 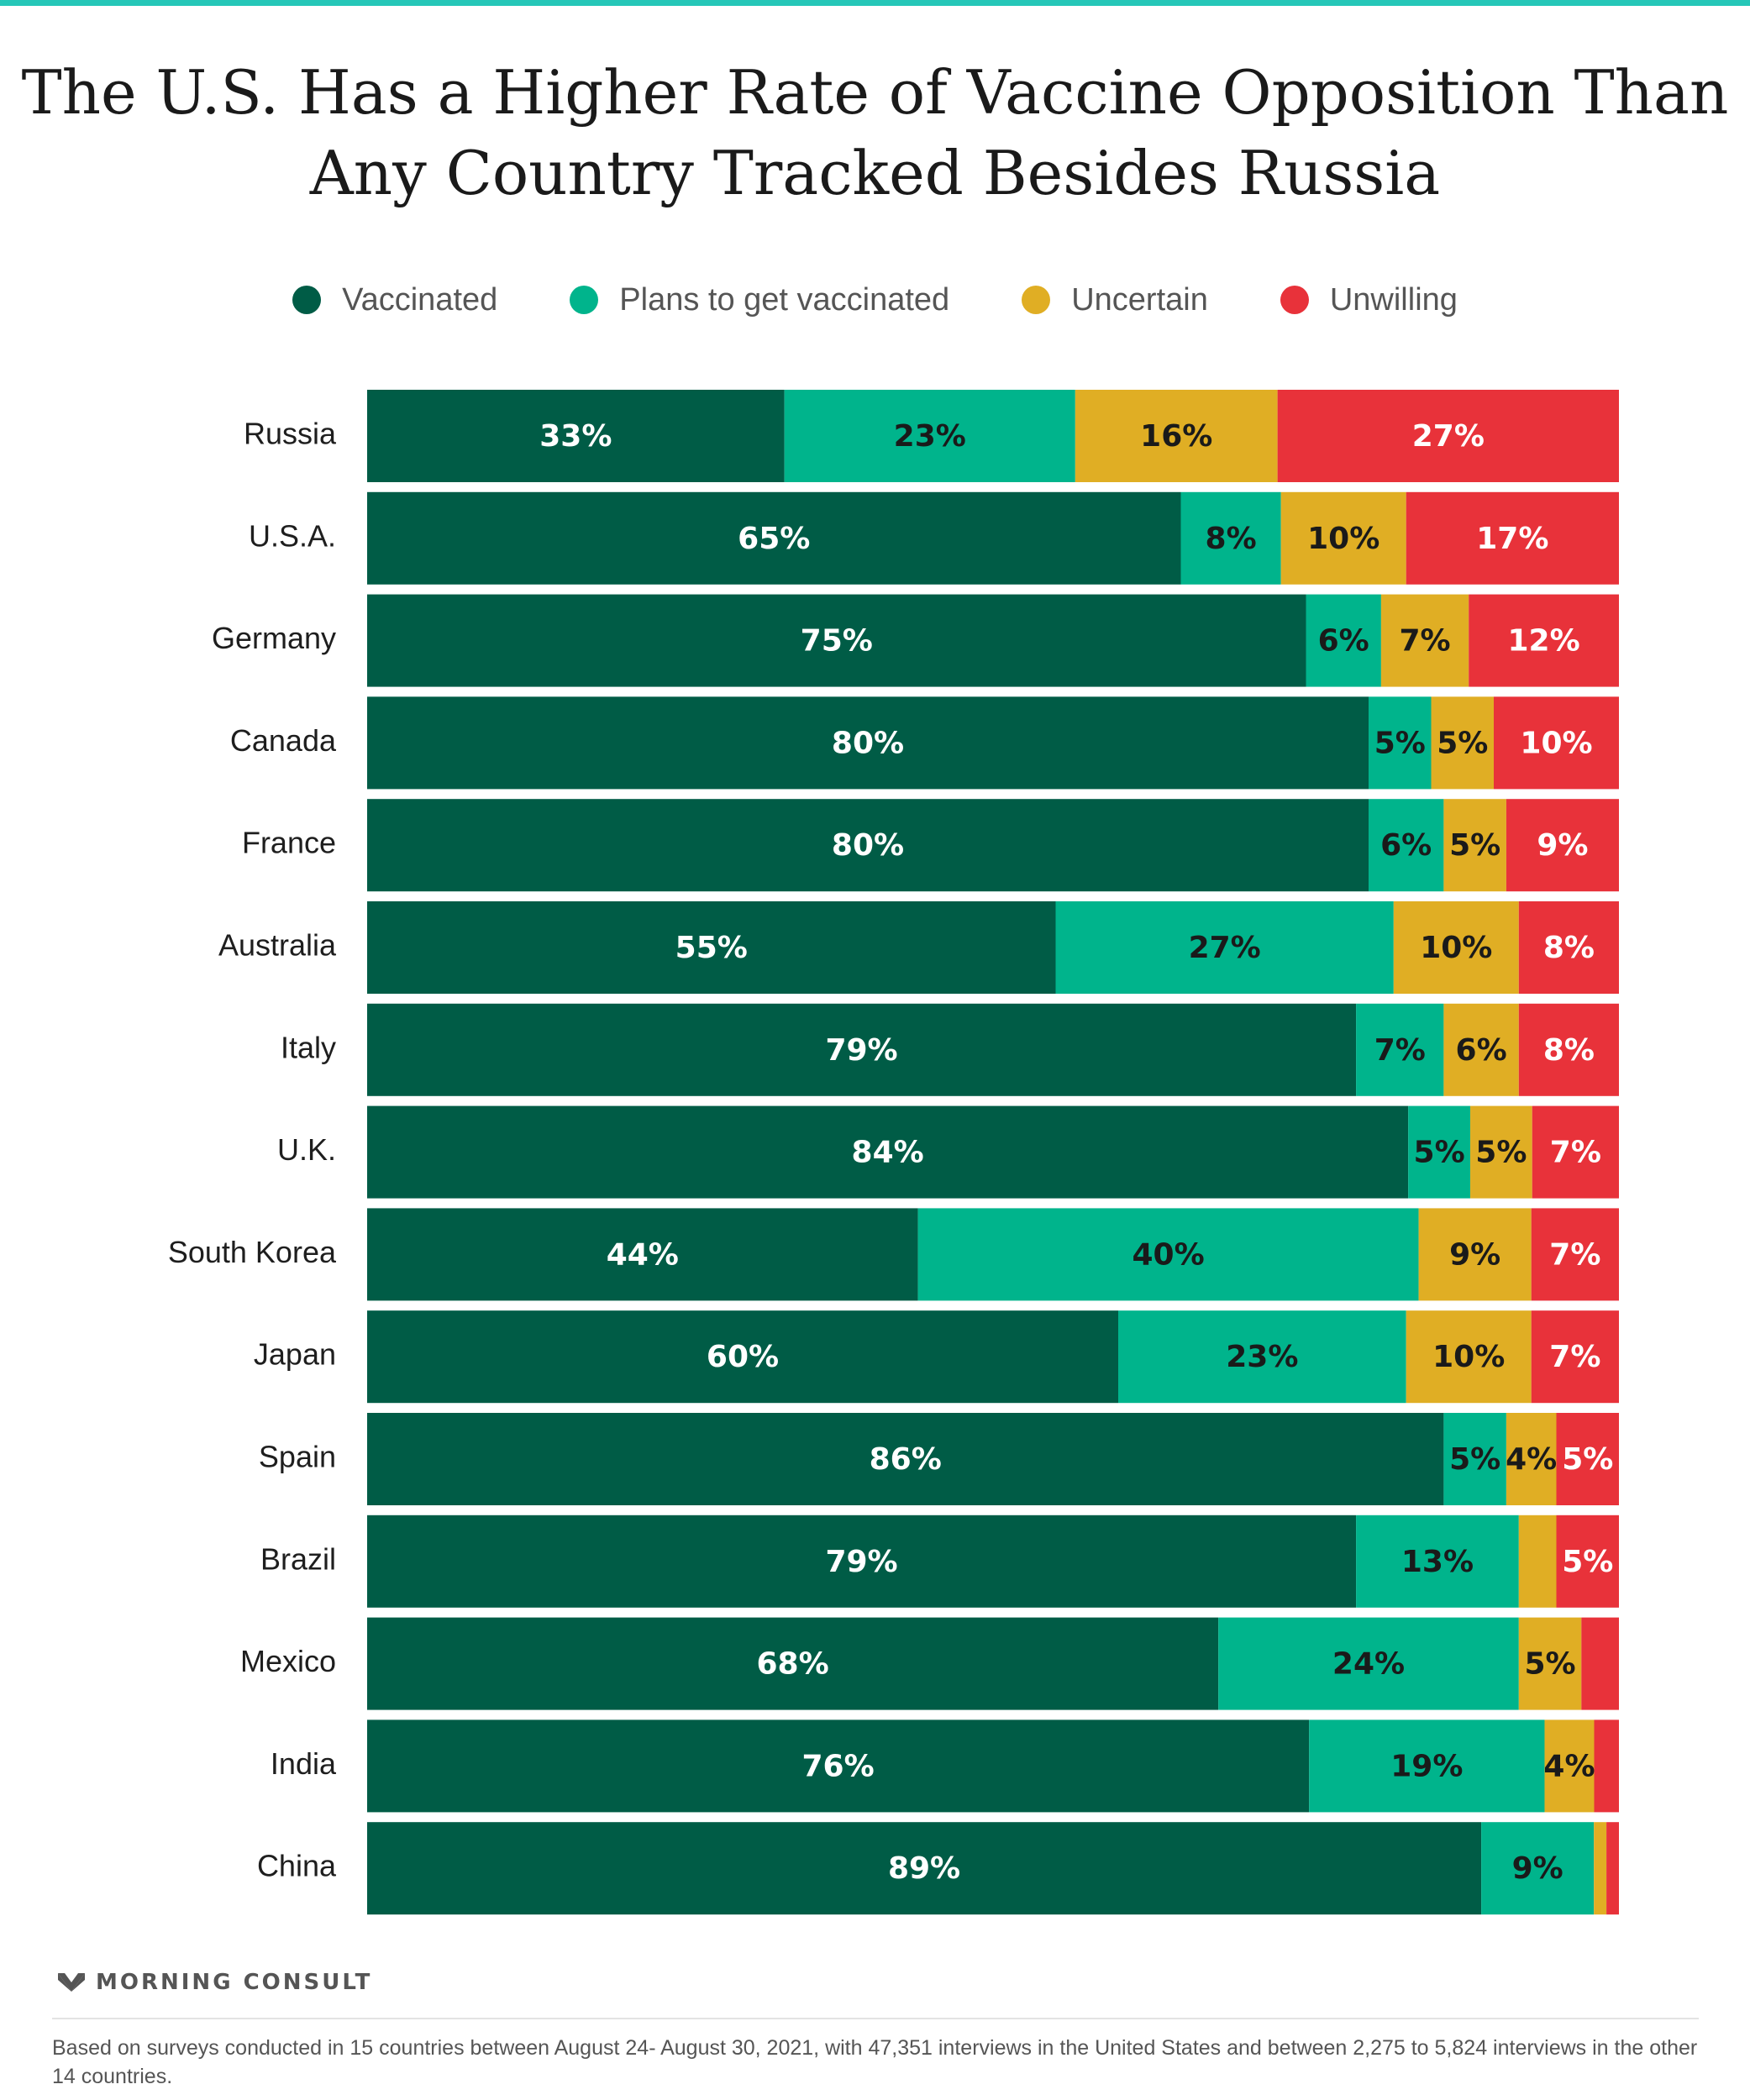 I want to click on data-label-spain-unwilling: 5%, so click(x=1588, y=1459).